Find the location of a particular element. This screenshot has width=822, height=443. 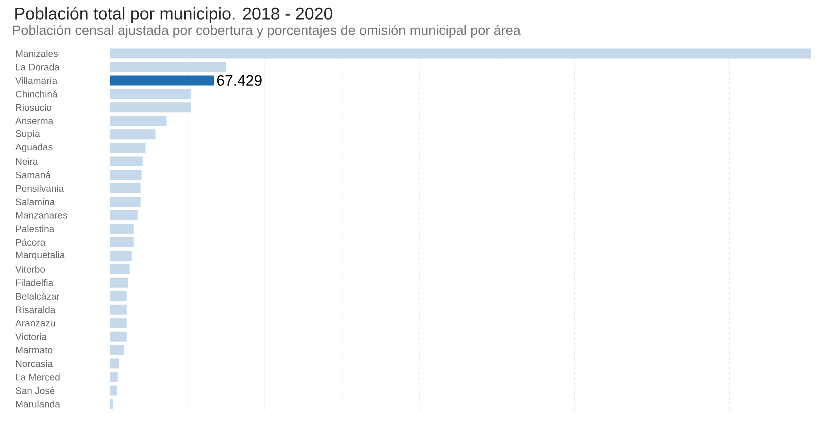

y-tick-label: Norcasia is located at coordinates (35, 364).